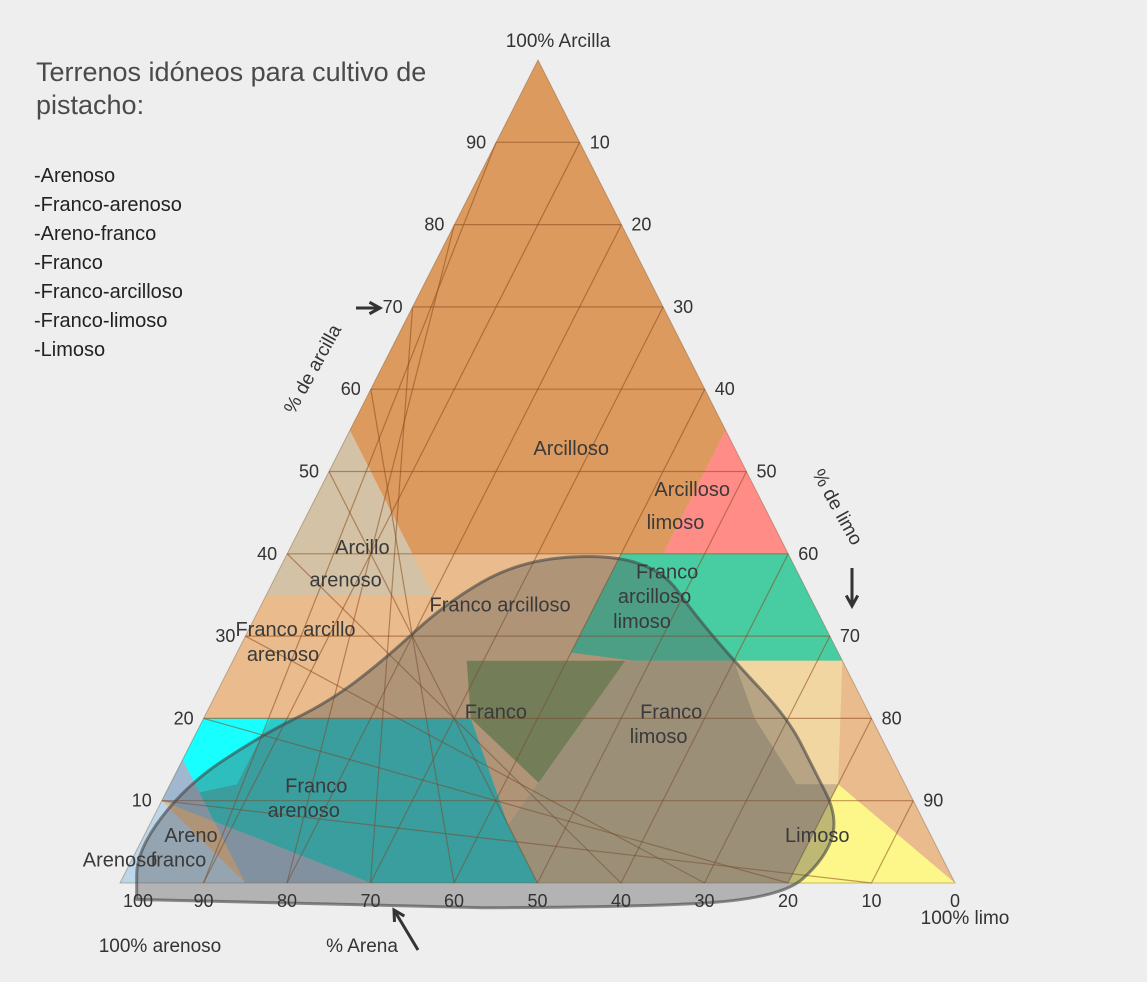 The width and height of the screenshot is (1147, 982). Describe the element at coordinates (138, 901) in the screenshot. I see `tick-label-sand: 100` at that location.